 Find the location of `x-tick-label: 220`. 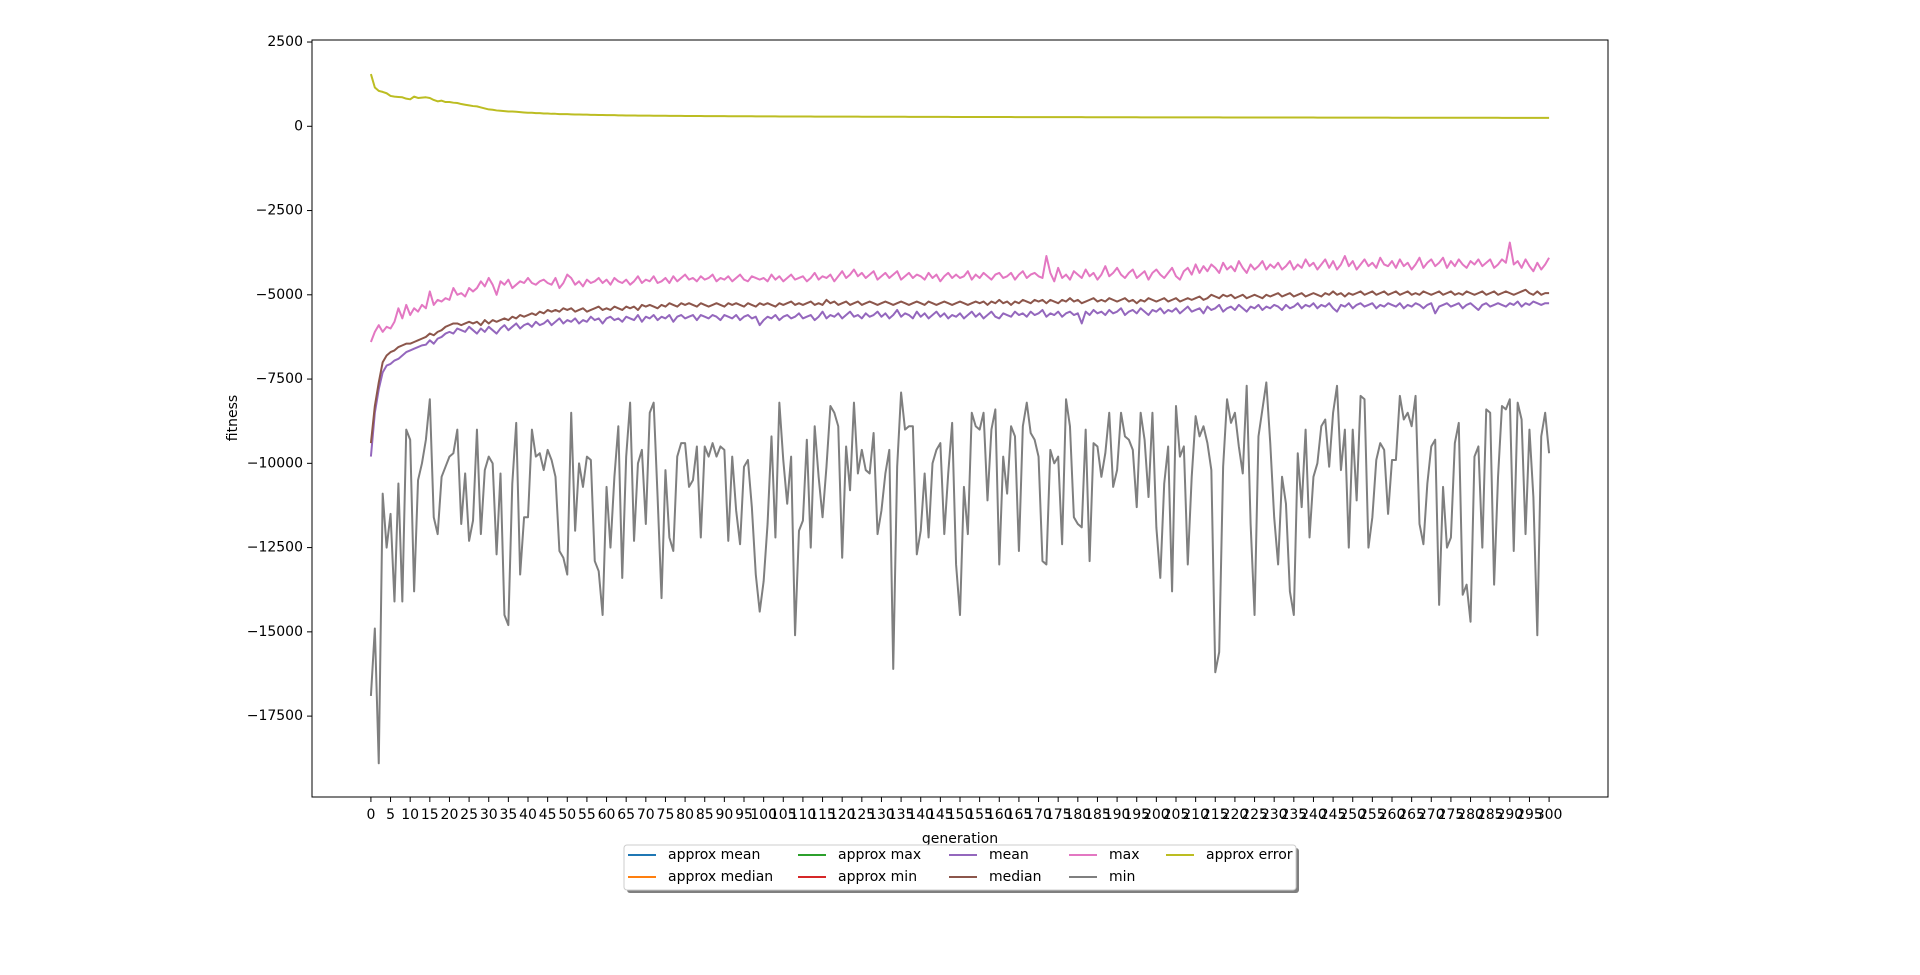

x-tick-label: 220 is located at coordinates (1235, 815).